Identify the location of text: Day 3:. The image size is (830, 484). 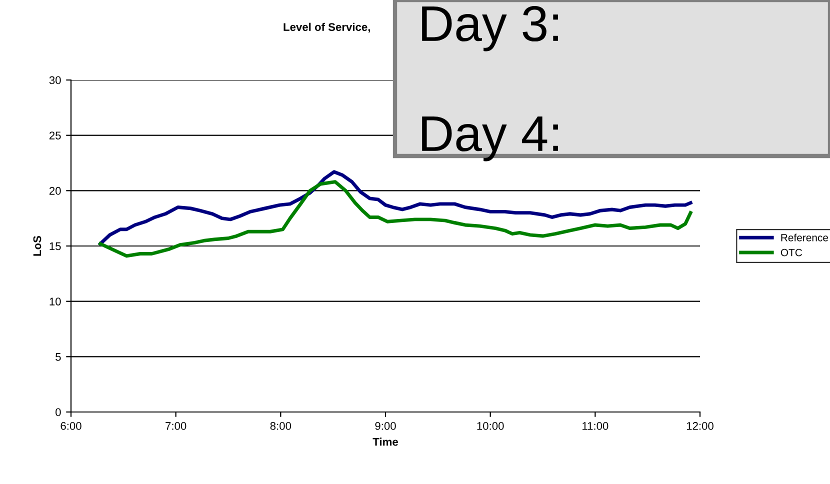
(490, 29).